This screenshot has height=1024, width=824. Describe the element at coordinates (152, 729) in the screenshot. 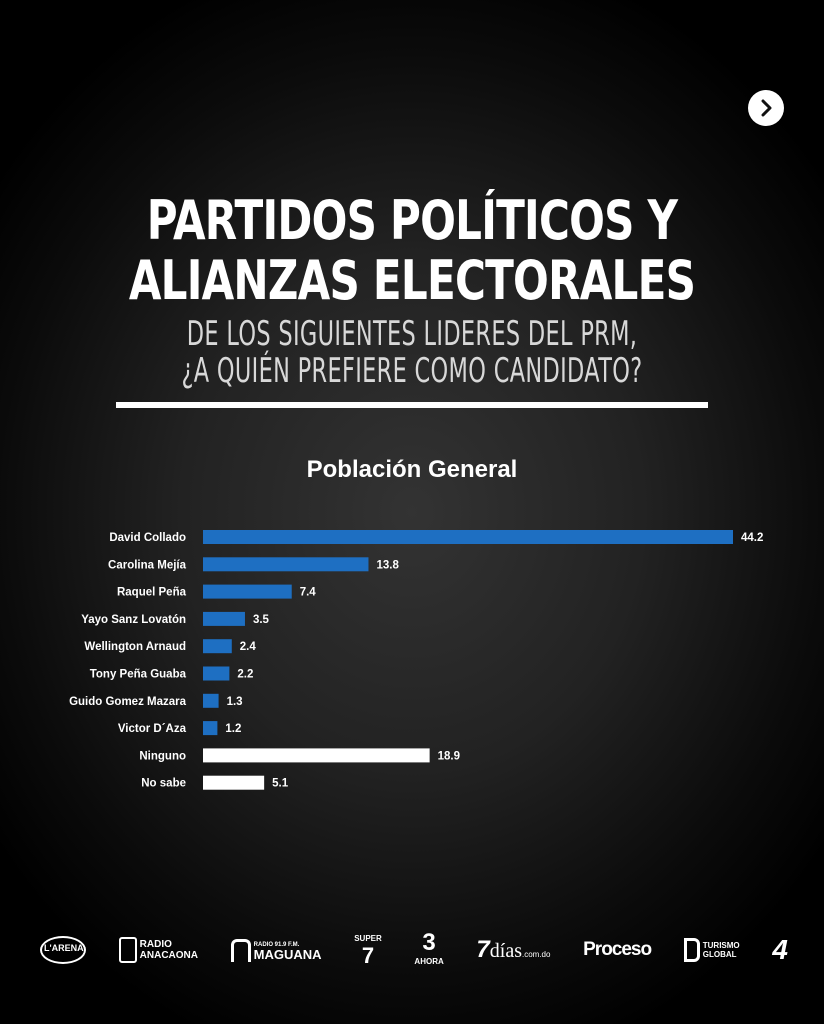

I see `category-label: Victor D´Aza` at that location.